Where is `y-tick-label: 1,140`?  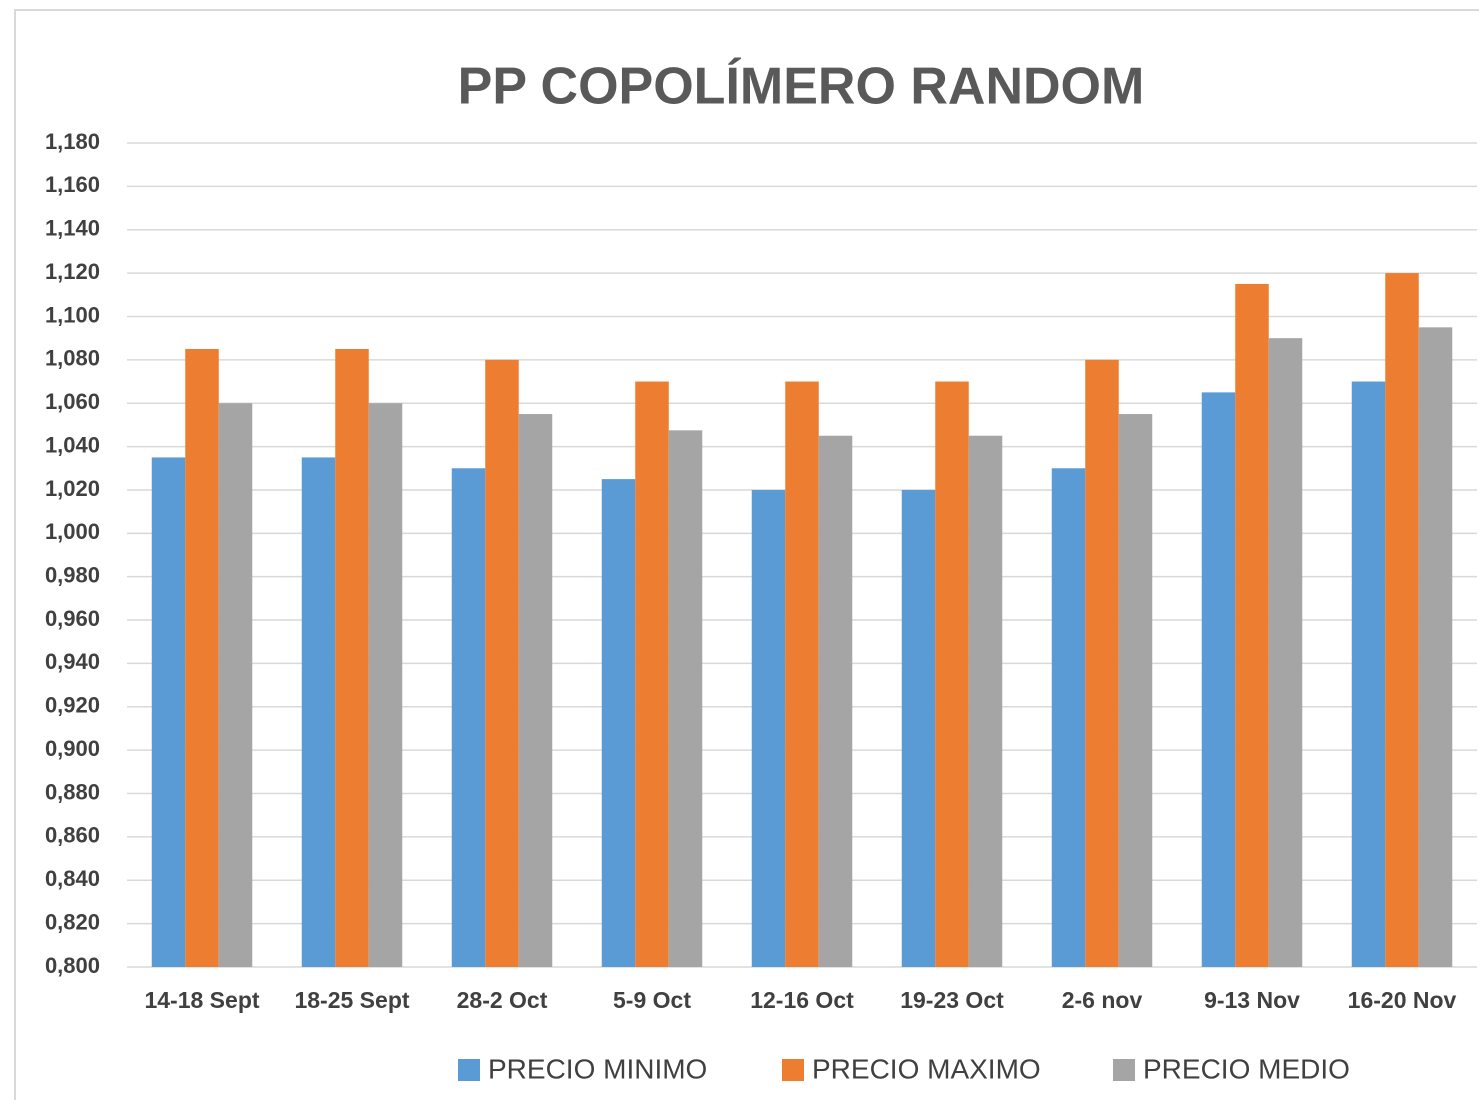 y-tick-label: 1,140 is located at coordinates (72, 228).